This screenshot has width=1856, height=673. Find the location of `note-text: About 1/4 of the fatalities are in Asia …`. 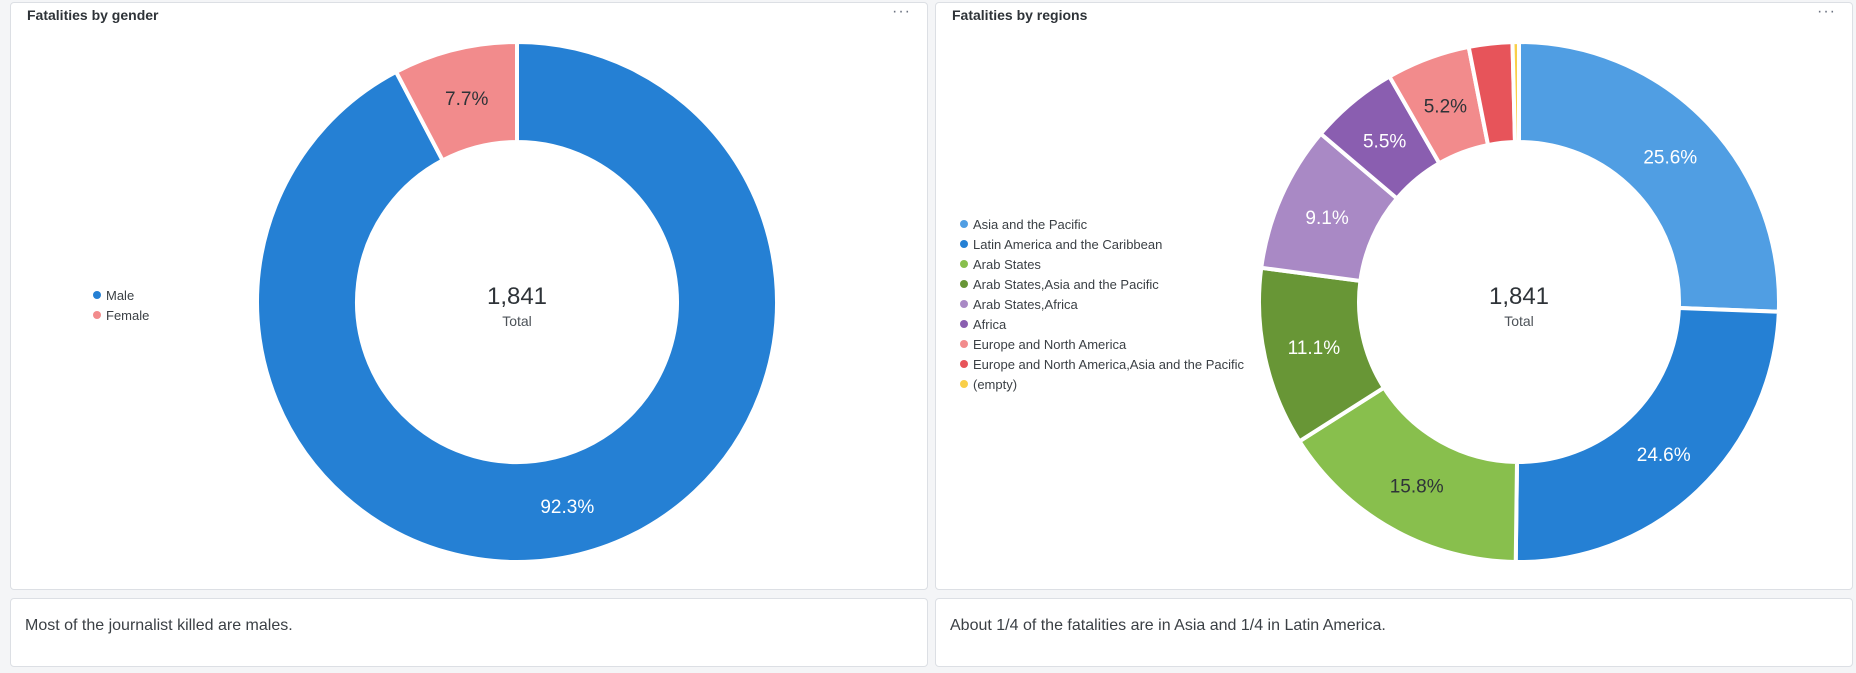

note-text: About 1/4 of the fatalities are in Asia … is located at coordinates (1168, 625).